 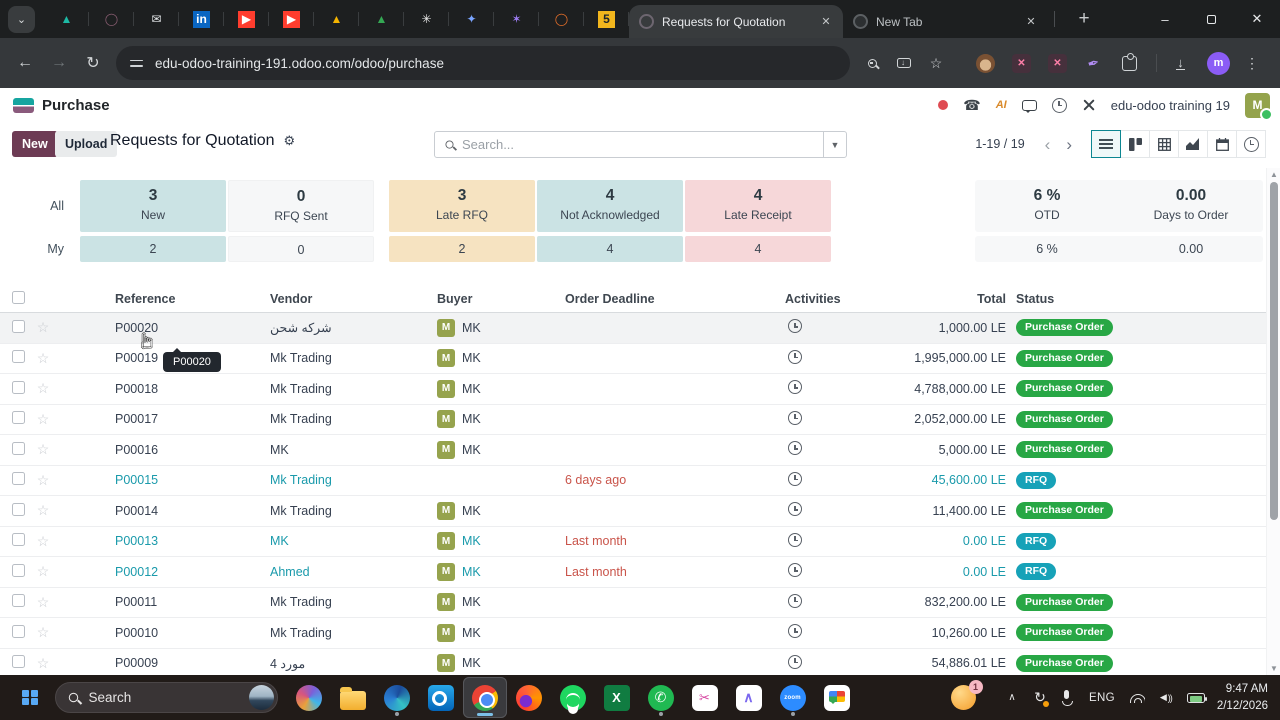 What do you see at coordinates (76, 105) in the screenshot?
I see `app-name: Purchase` at bounding box center [76, 105].